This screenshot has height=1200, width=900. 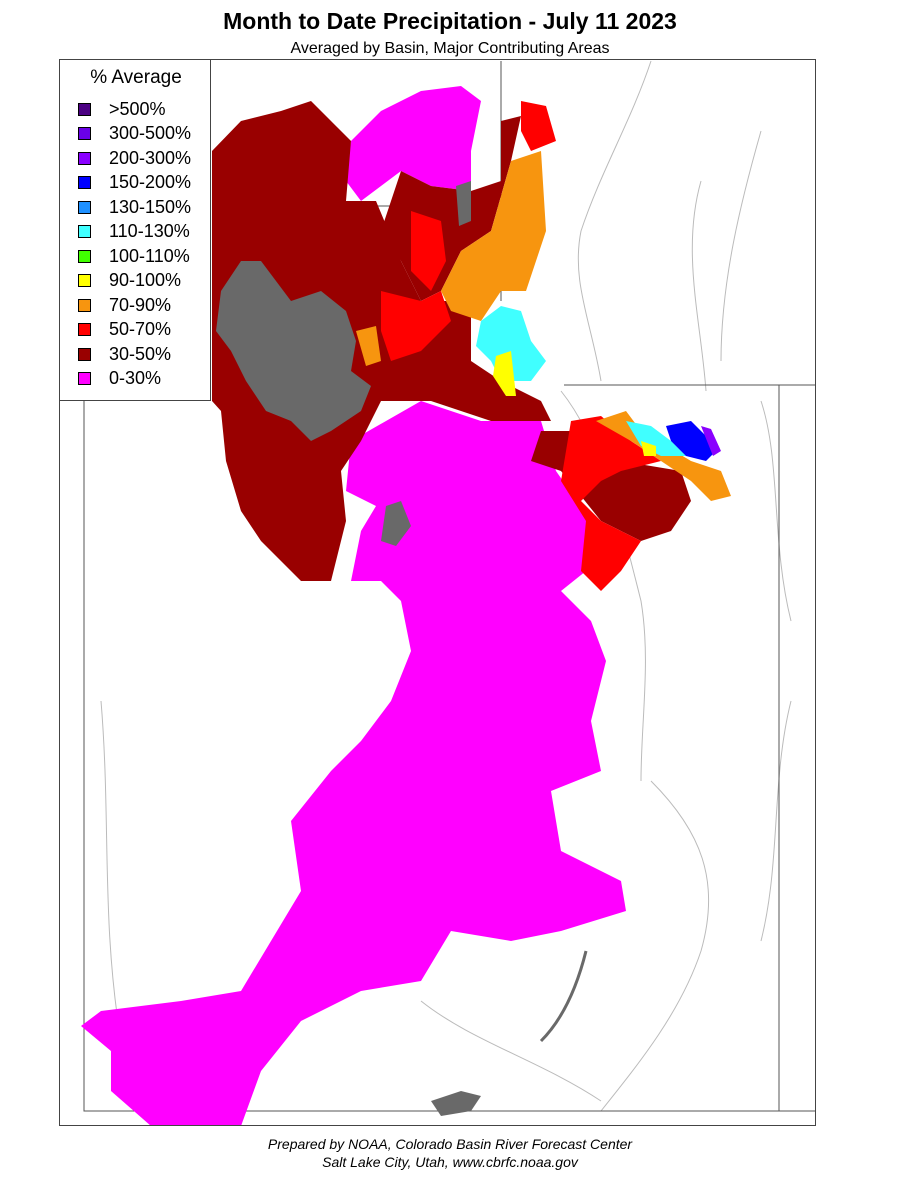 What do you see at coordinates (711, 441) in the screenshot?
I see `basin-200-300-east` at bounding box center [711, 441].